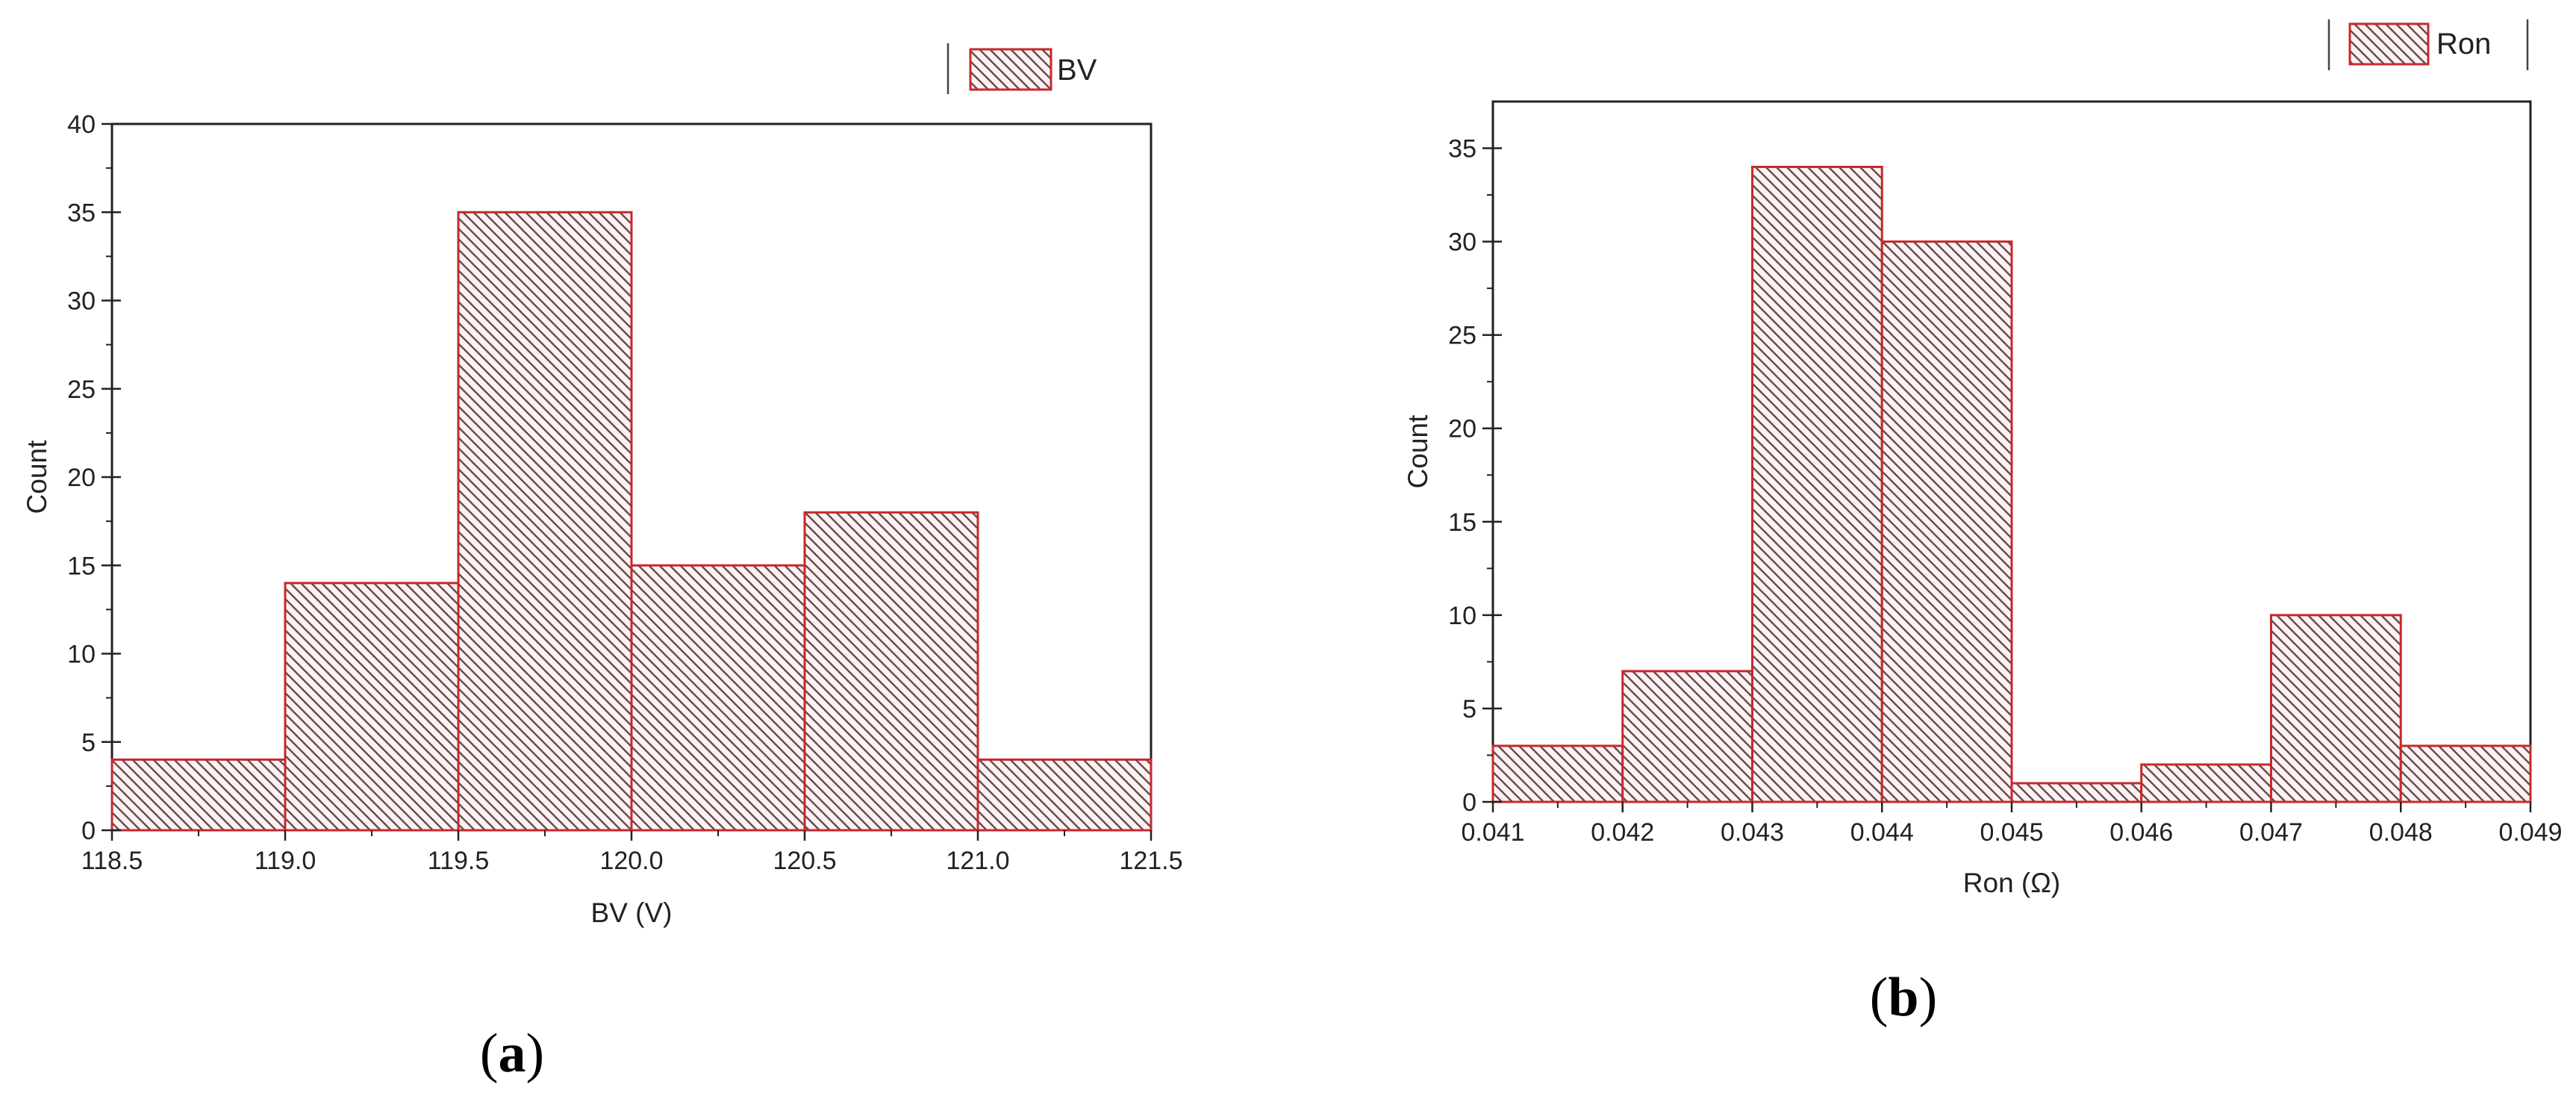 The image size is (2576, 1108). Describe the element at coordinates (2389, 44) in the screenshot. I see `legend-swatch-b` at that location.